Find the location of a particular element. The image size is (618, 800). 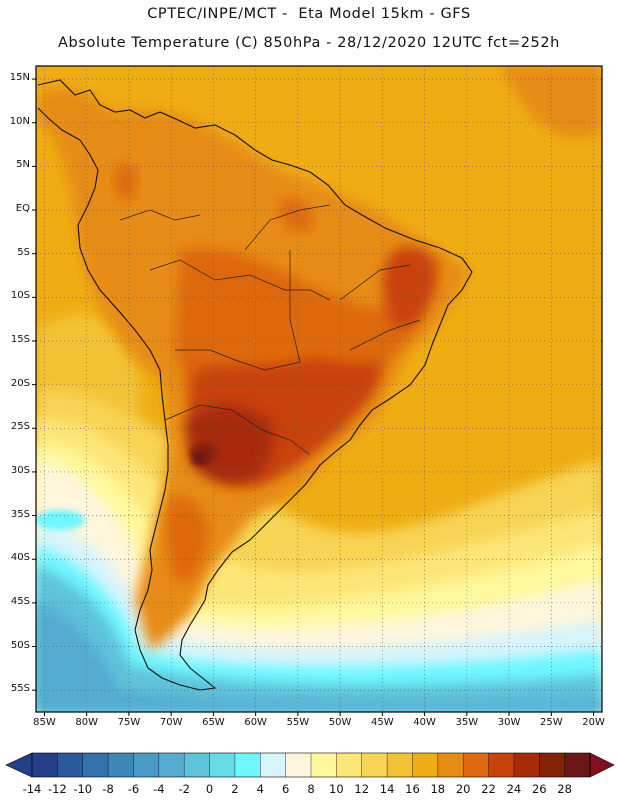

lat-label: 10S is located at coordinates (20, 296).